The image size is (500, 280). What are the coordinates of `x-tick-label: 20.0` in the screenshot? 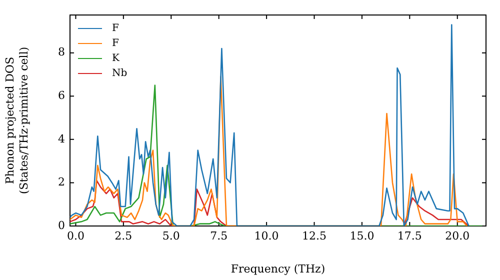 It's located at (457, 235).